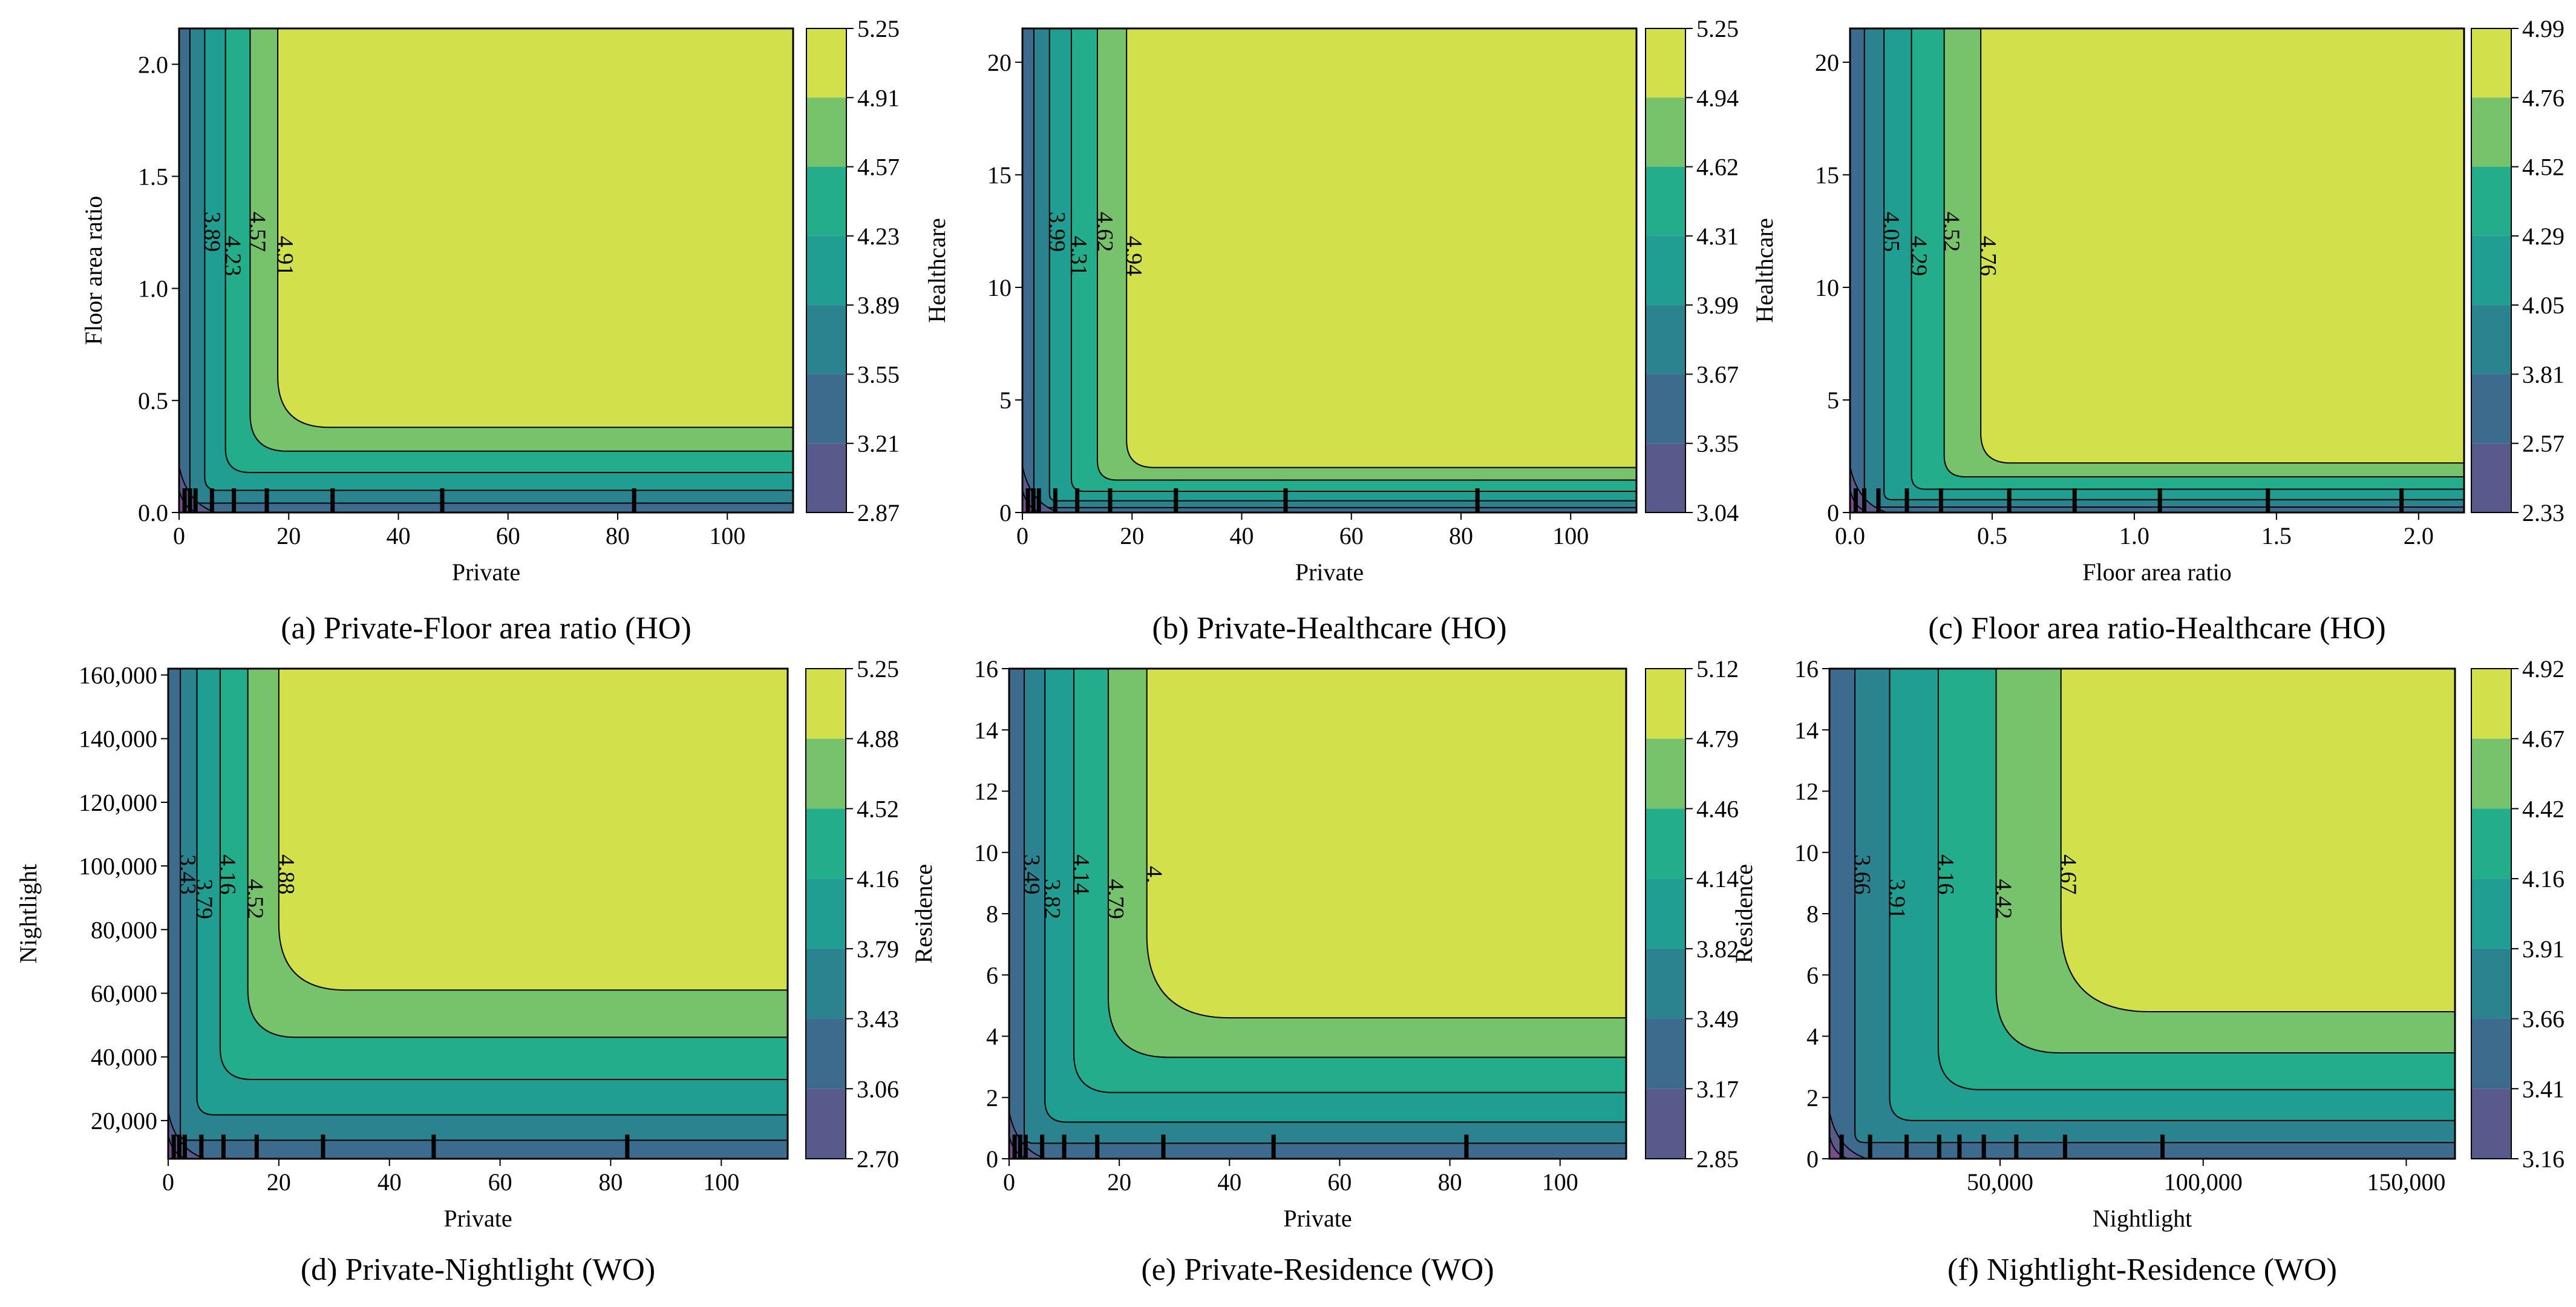  Describe the element at coordinates (1717, 740) in the screenshot. I see `colorbar-label: 4.79` at that location.